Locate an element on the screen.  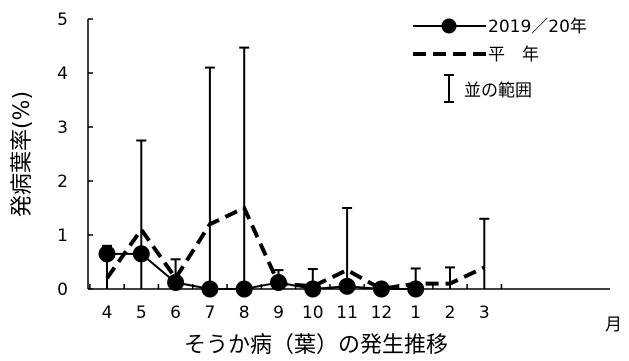
y-tick-label: 5 is located at coordinates (62, 20).